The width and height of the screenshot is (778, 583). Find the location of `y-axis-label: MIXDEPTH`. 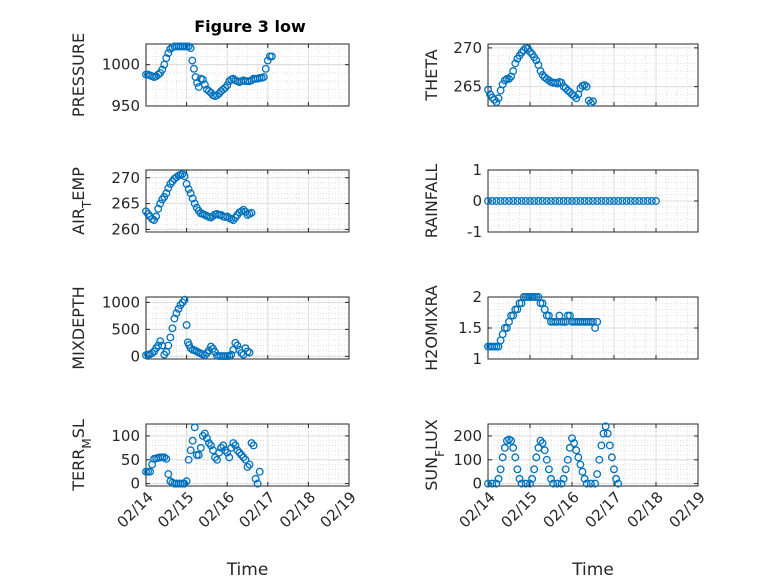

y-axis-label: MIXDEPTH is located at coordinates (78, 327).